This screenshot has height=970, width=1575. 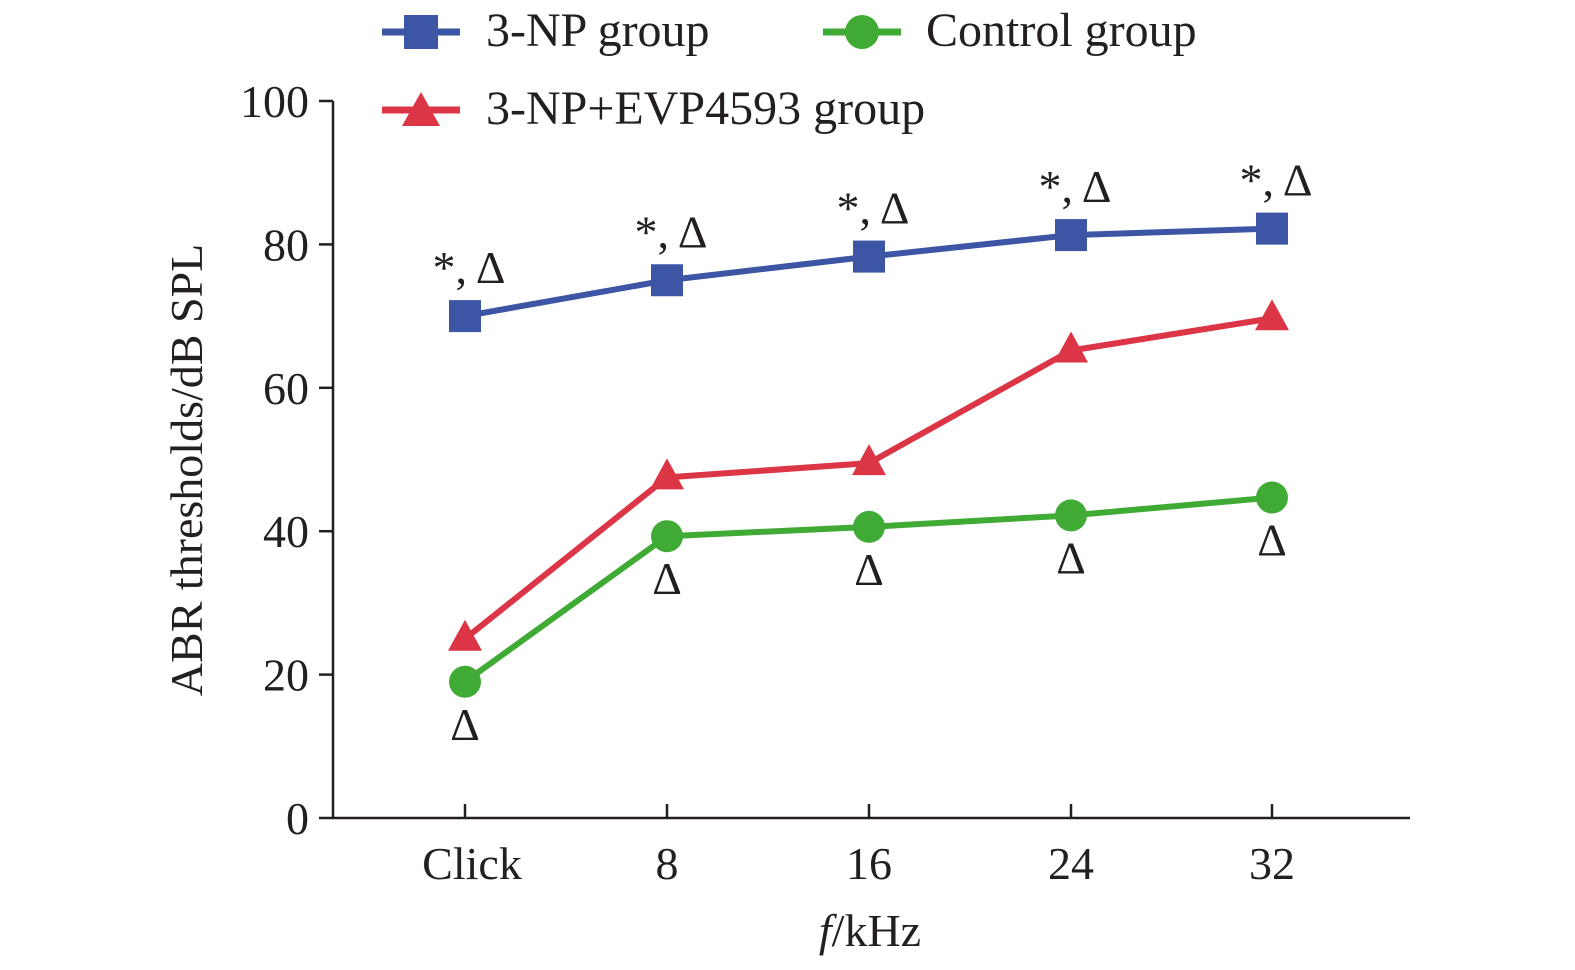 I want to click on legend-marker-circle, so click(x=862, y=32).